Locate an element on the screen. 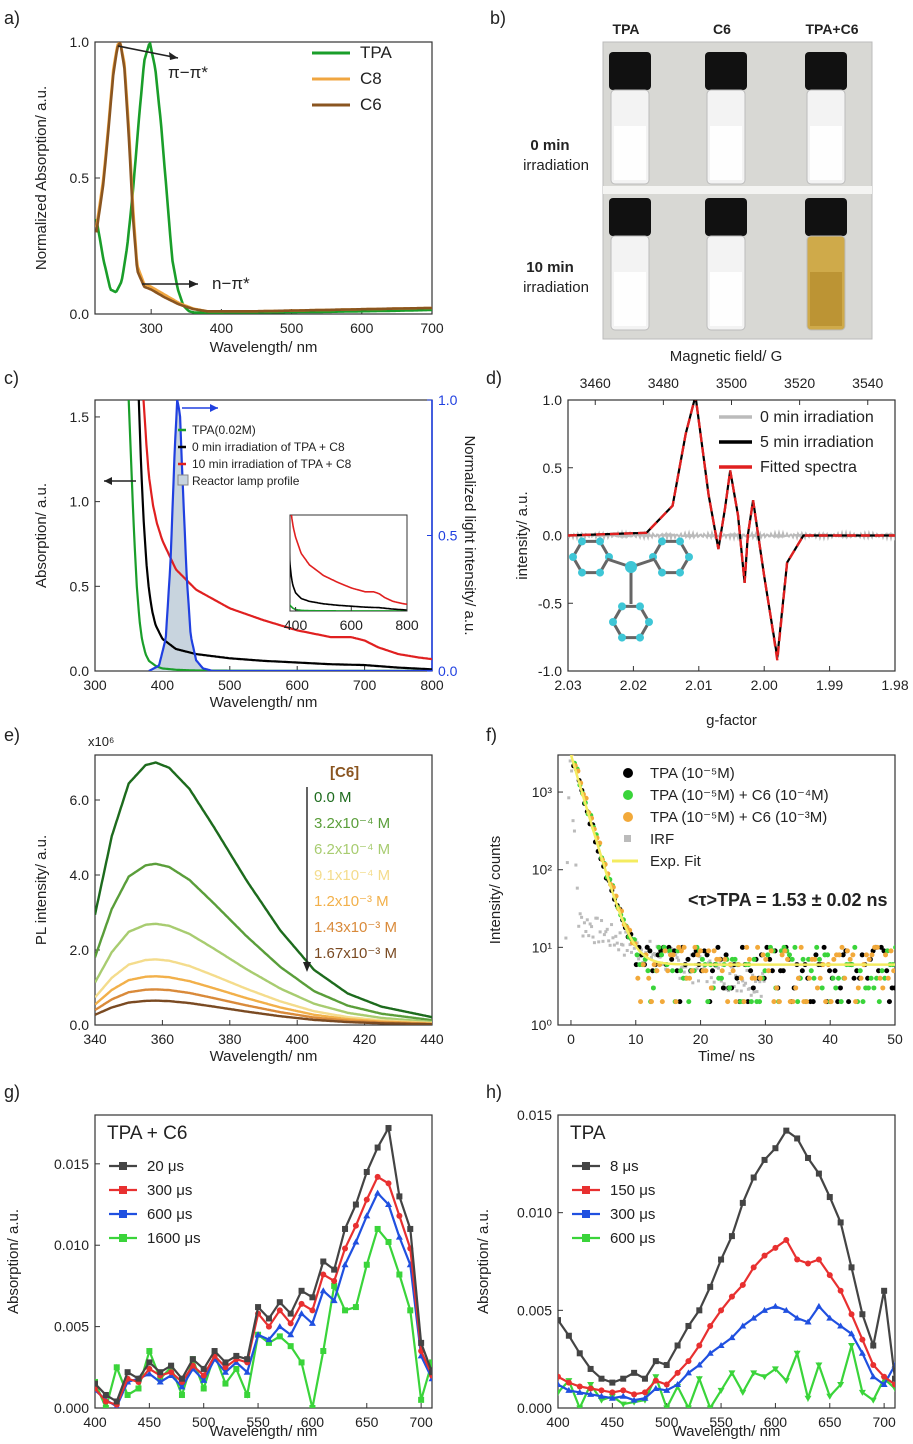 This screenshot has width=913, height=1444. series-line is located at coordinates (290, 535).